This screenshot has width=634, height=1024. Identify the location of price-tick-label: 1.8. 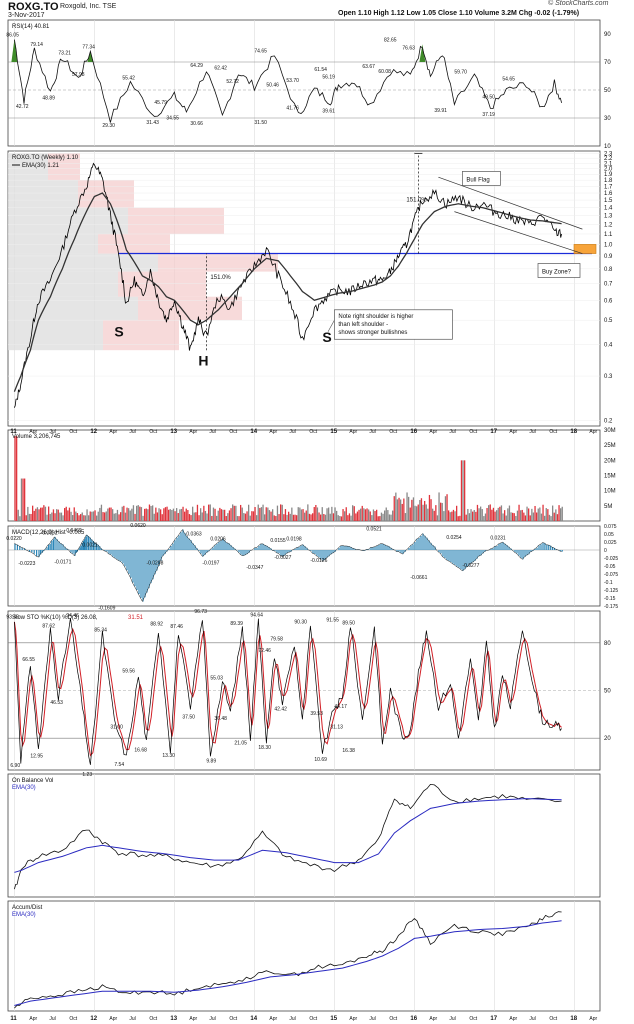
(608, 181).